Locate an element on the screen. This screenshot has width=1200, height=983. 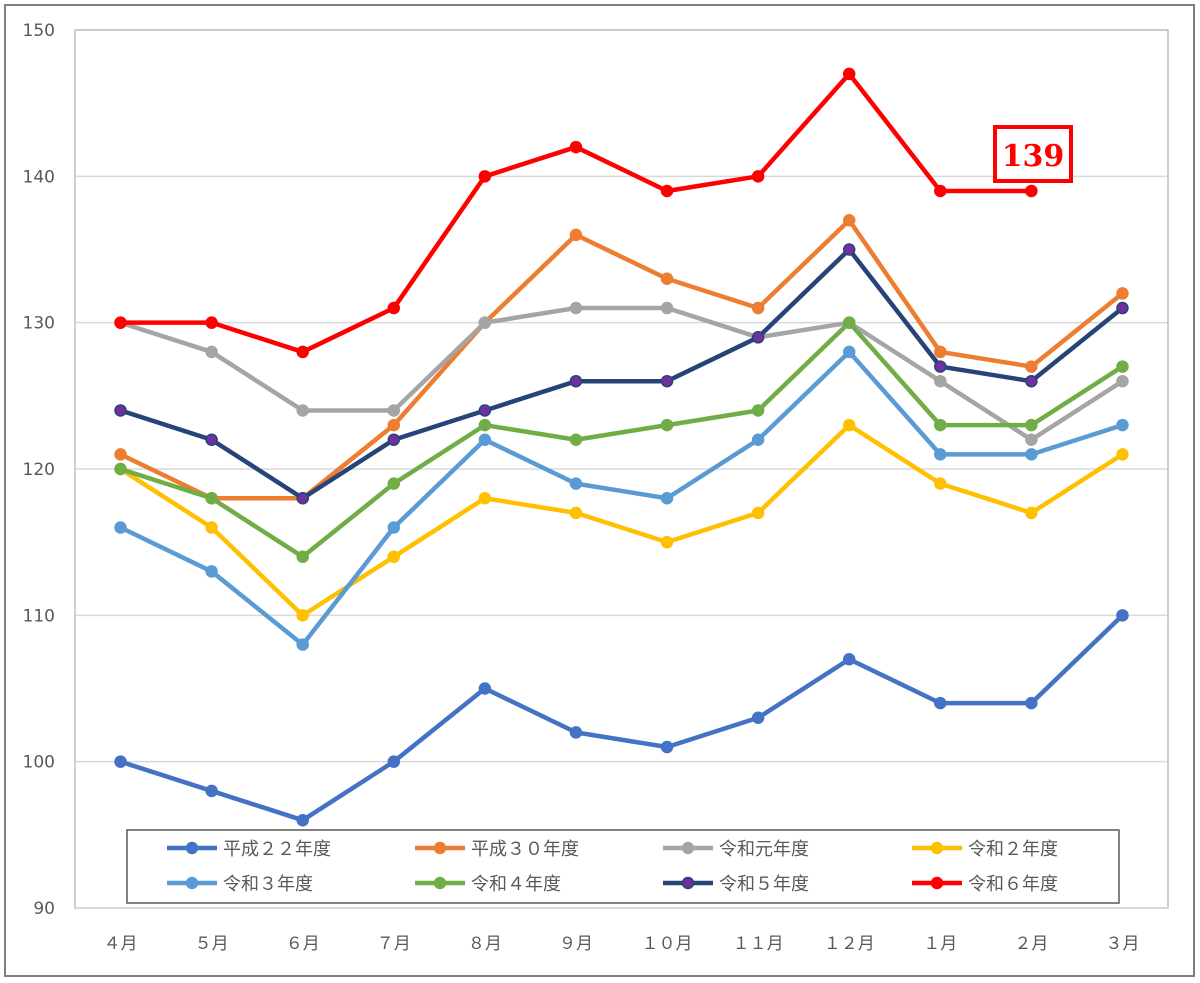
legend-label: 令和元年度 is located at coordinates (764, 849).